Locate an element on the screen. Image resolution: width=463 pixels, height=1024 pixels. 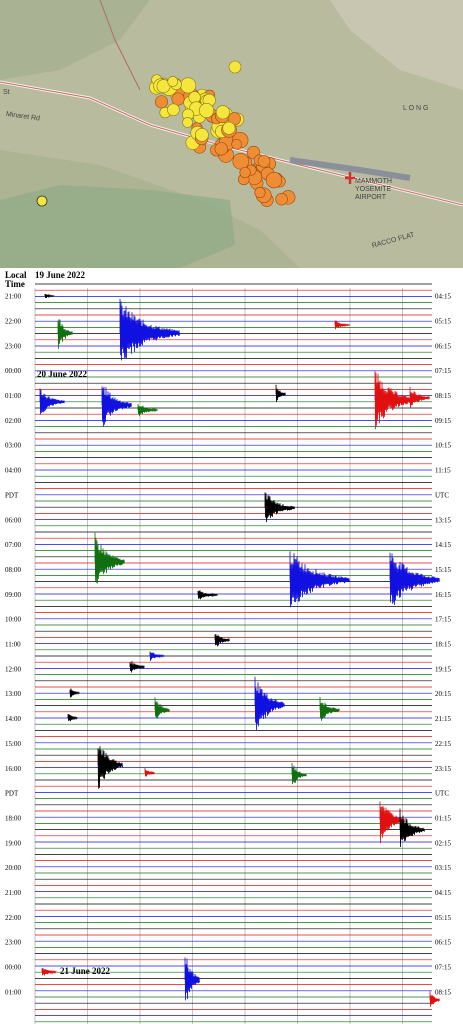
time-label: 19:00 is located at coordinates (13, 843).